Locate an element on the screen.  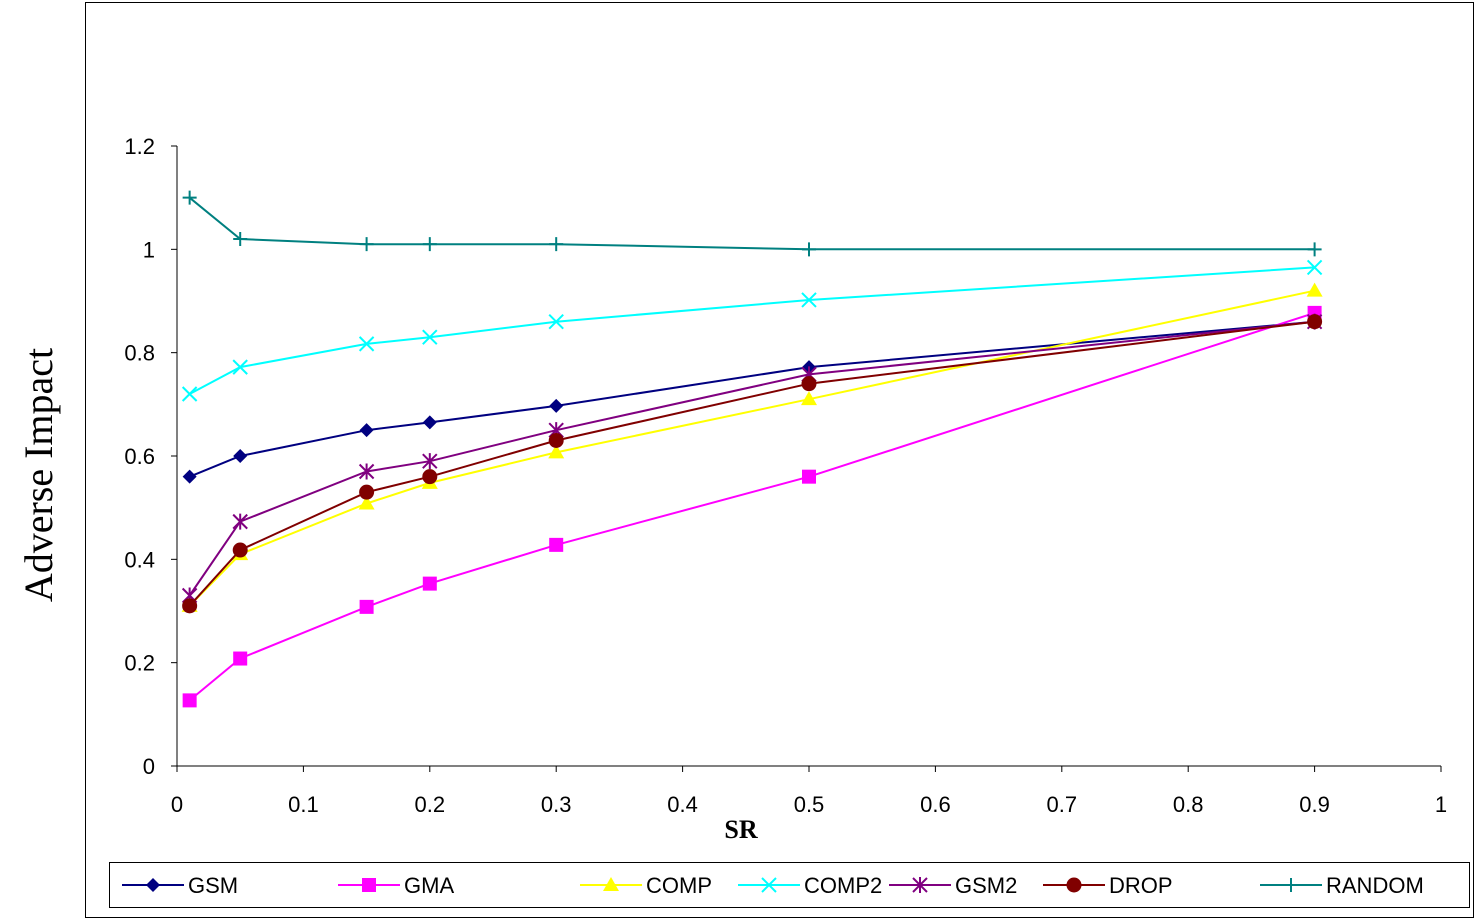
legend-label-comp2: COMP2 is located at coordinates (843, 885).